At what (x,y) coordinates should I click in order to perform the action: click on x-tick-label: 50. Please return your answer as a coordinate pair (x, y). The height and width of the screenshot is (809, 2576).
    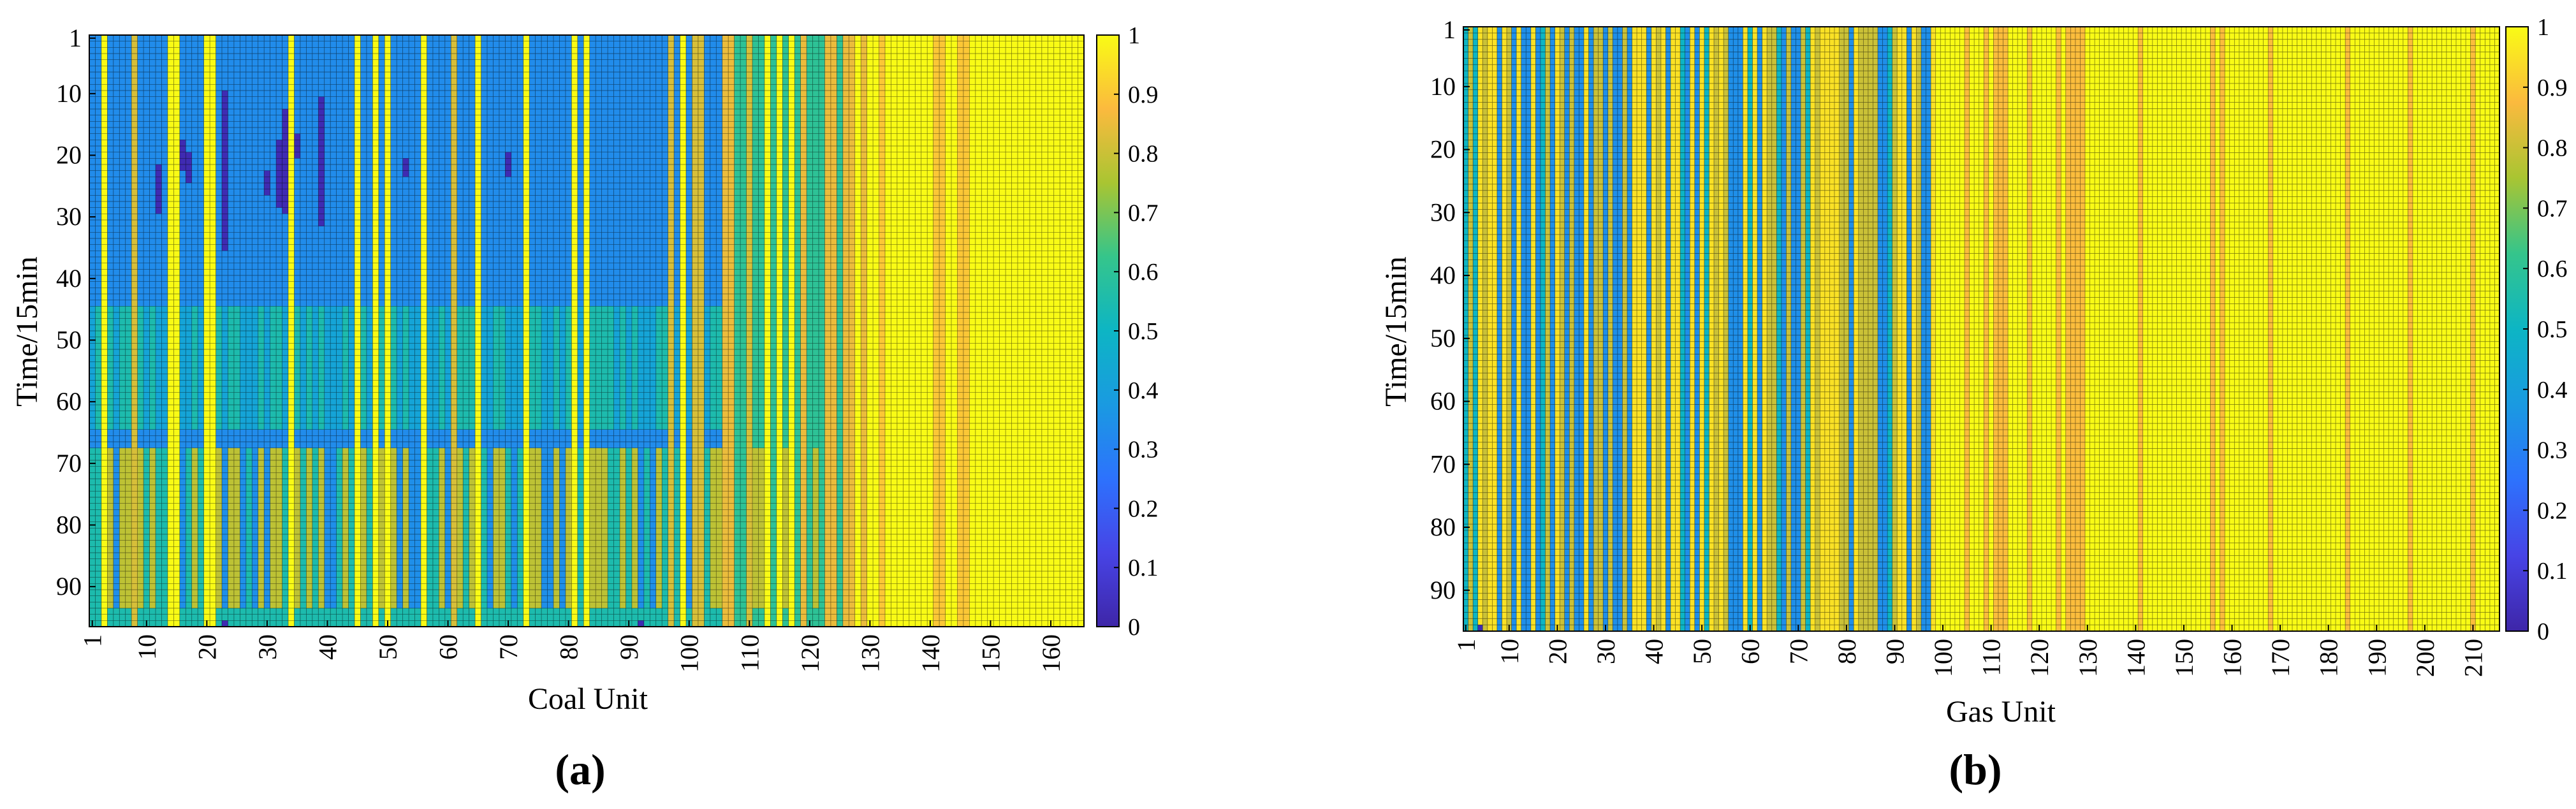
    Looking at the image, I should click on (388, 647).